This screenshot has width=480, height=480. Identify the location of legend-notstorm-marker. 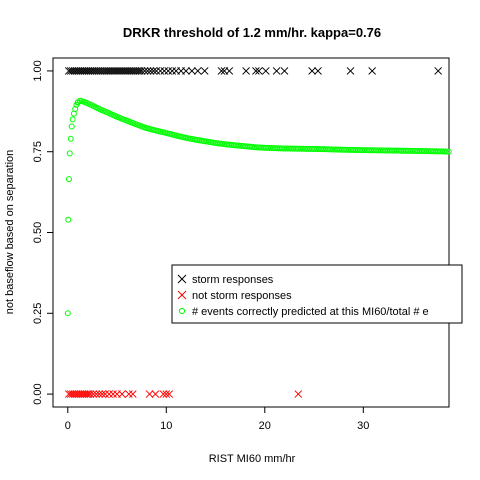
(182, 295).